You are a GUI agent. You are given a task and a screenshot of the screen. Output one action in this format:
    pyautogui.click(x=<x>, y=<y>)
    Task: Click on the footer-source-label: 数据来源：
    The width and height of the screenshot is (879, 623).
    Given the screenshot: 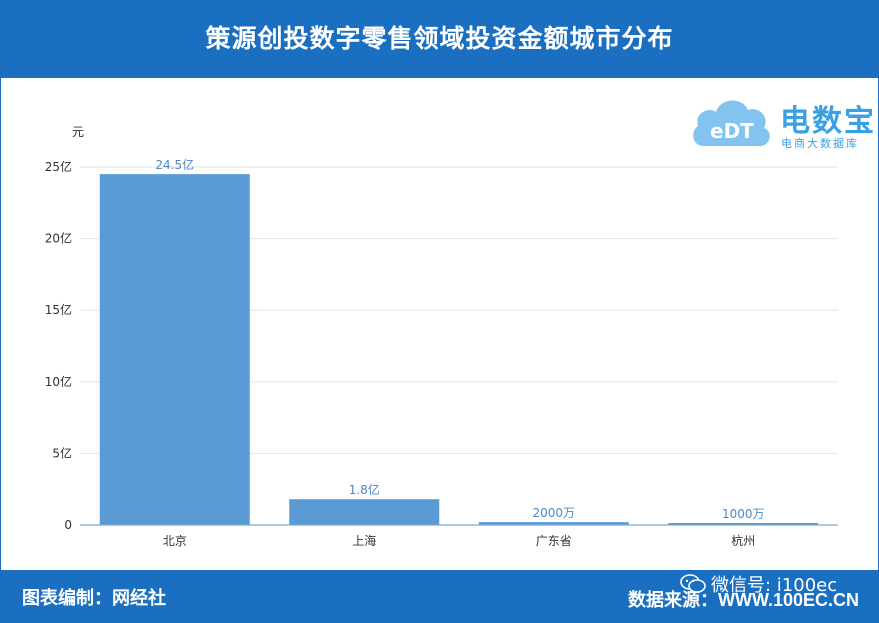 What is the action you would take?
    pyautogui.click(x=672, y=600)
    